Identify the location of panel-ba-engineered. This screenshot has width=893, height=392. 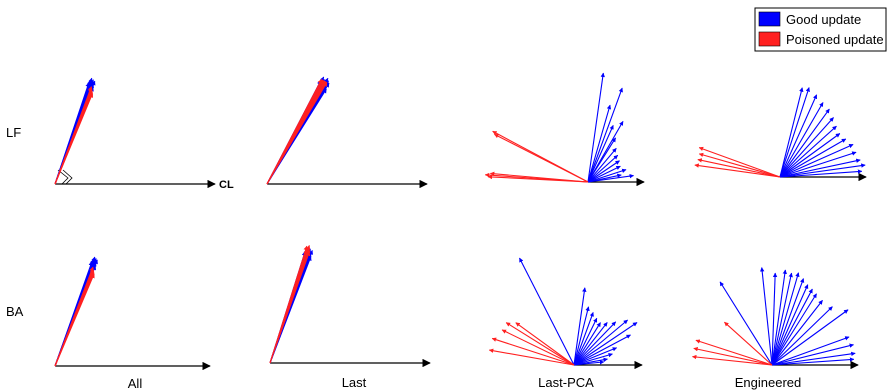
(775, 318).